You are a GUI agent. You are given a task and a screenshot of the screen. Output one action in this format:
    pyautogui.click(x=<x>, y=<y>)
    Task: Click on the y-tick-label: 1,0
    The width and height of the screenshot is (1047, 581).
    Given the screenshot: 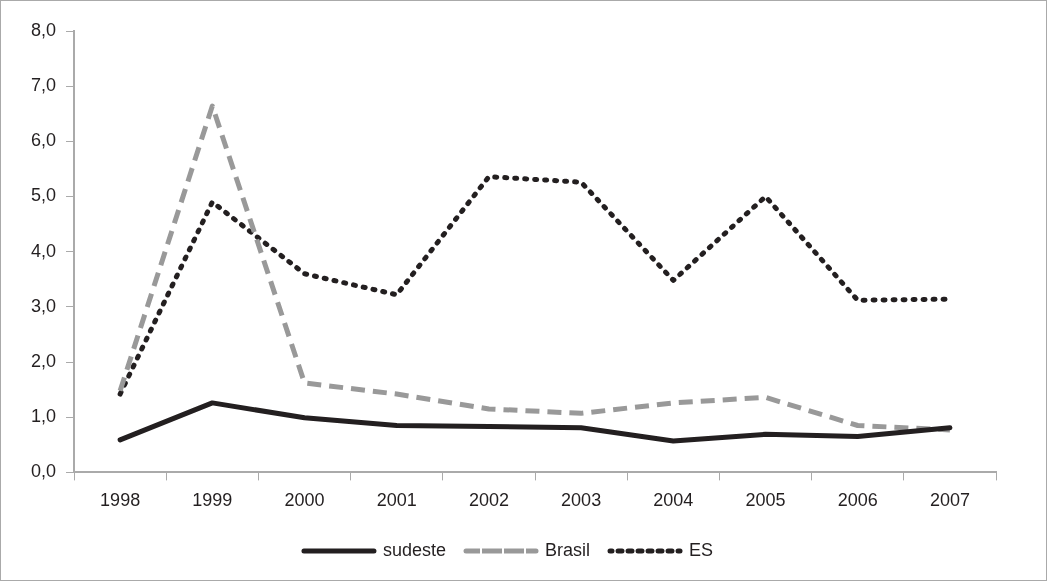 What is the action you would take?
    pyautogui.click(x=43, y=416)
    